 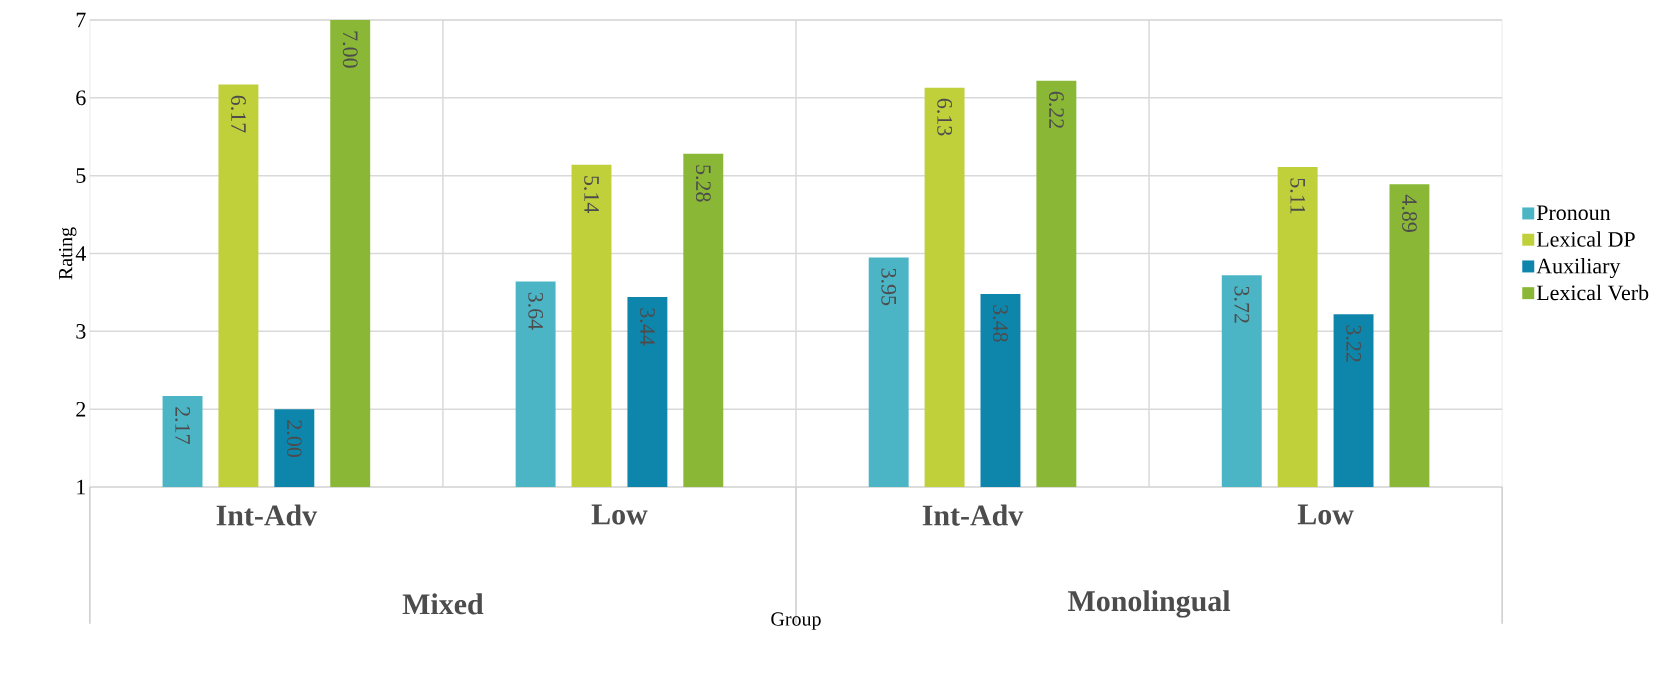 I want to click on legend-label: Lexical DP, so click(x=1585, y=239).